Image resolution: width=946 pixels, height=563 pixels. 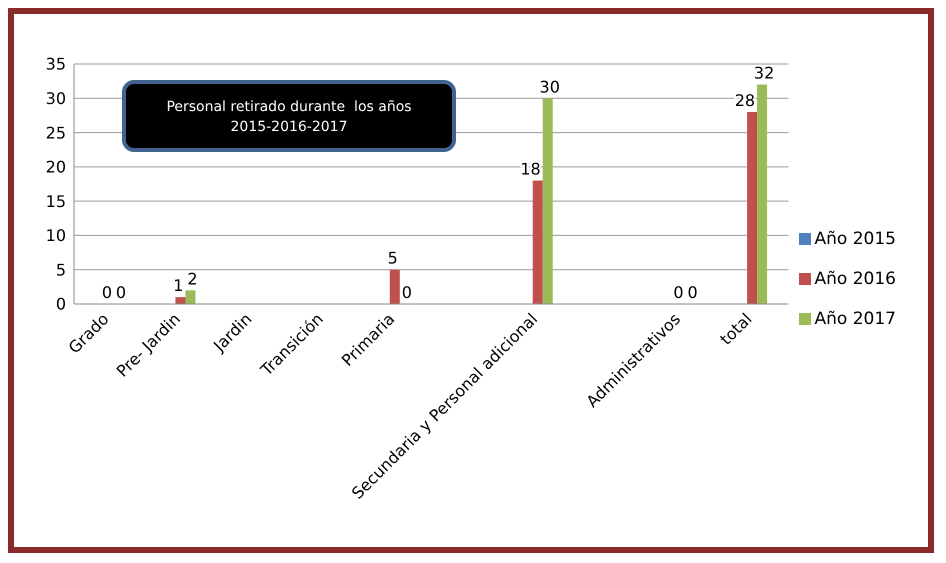 I want to click on data-label: 18, so click(x=530, y=169).